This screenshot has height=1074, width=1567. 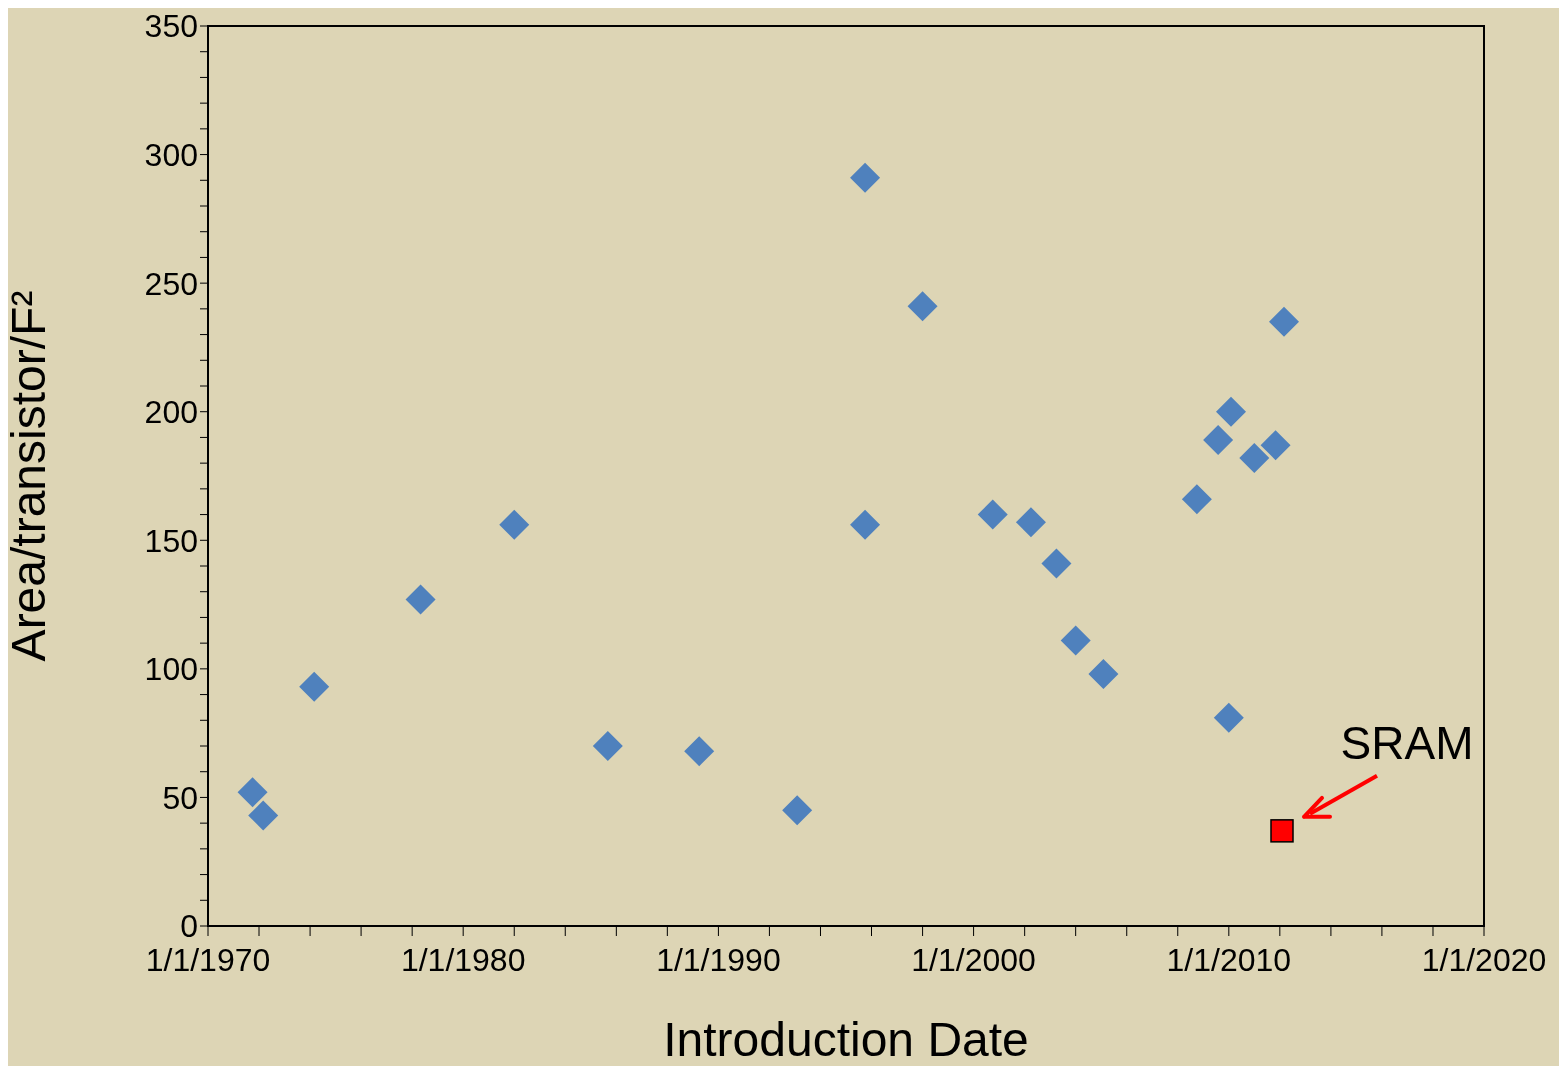 What do you see at coordinates (171, 154) in the screenshot?
I see `y-tick-label: 300` at bounding box center [171, 154].